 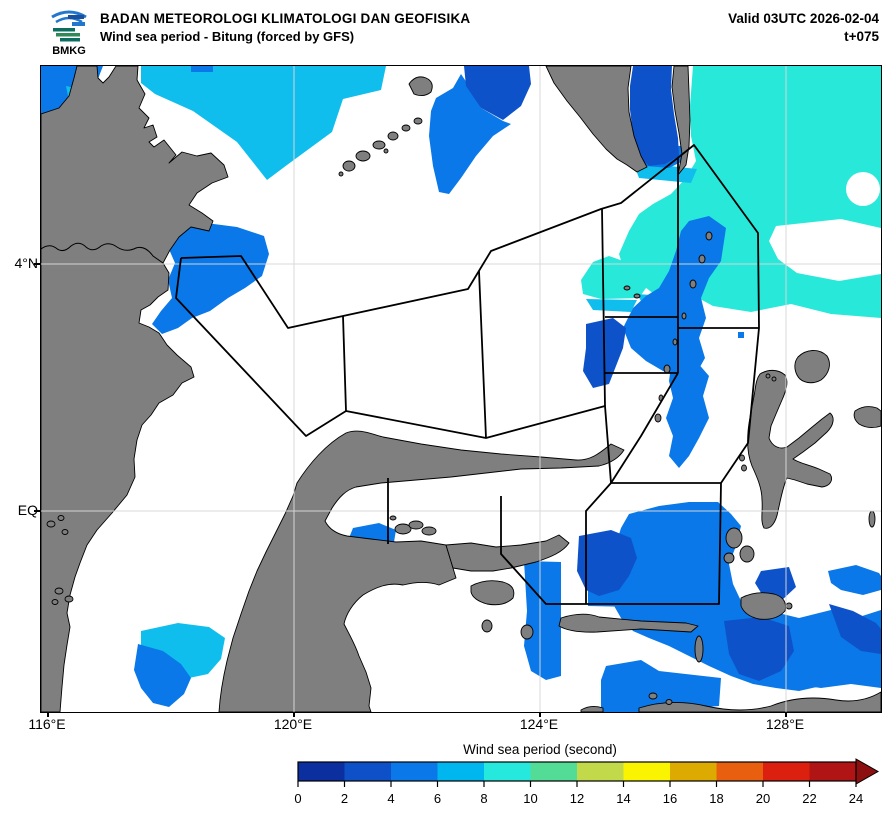 What do you see at coordinates (390, 798) in the screenshot?
I see `colorbar-tick-label: 4` at bounding box center [390, 798].